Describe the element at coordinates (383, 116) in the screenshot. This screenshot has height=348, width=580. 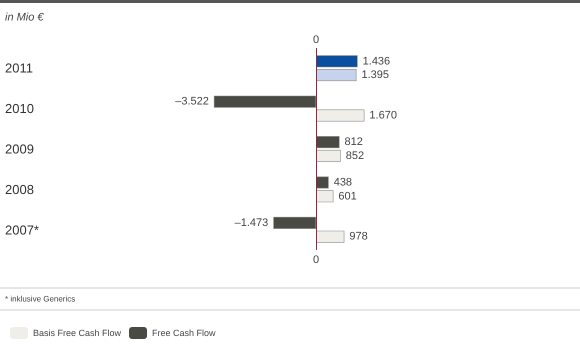
I see `data-label: 1.670` at that location.